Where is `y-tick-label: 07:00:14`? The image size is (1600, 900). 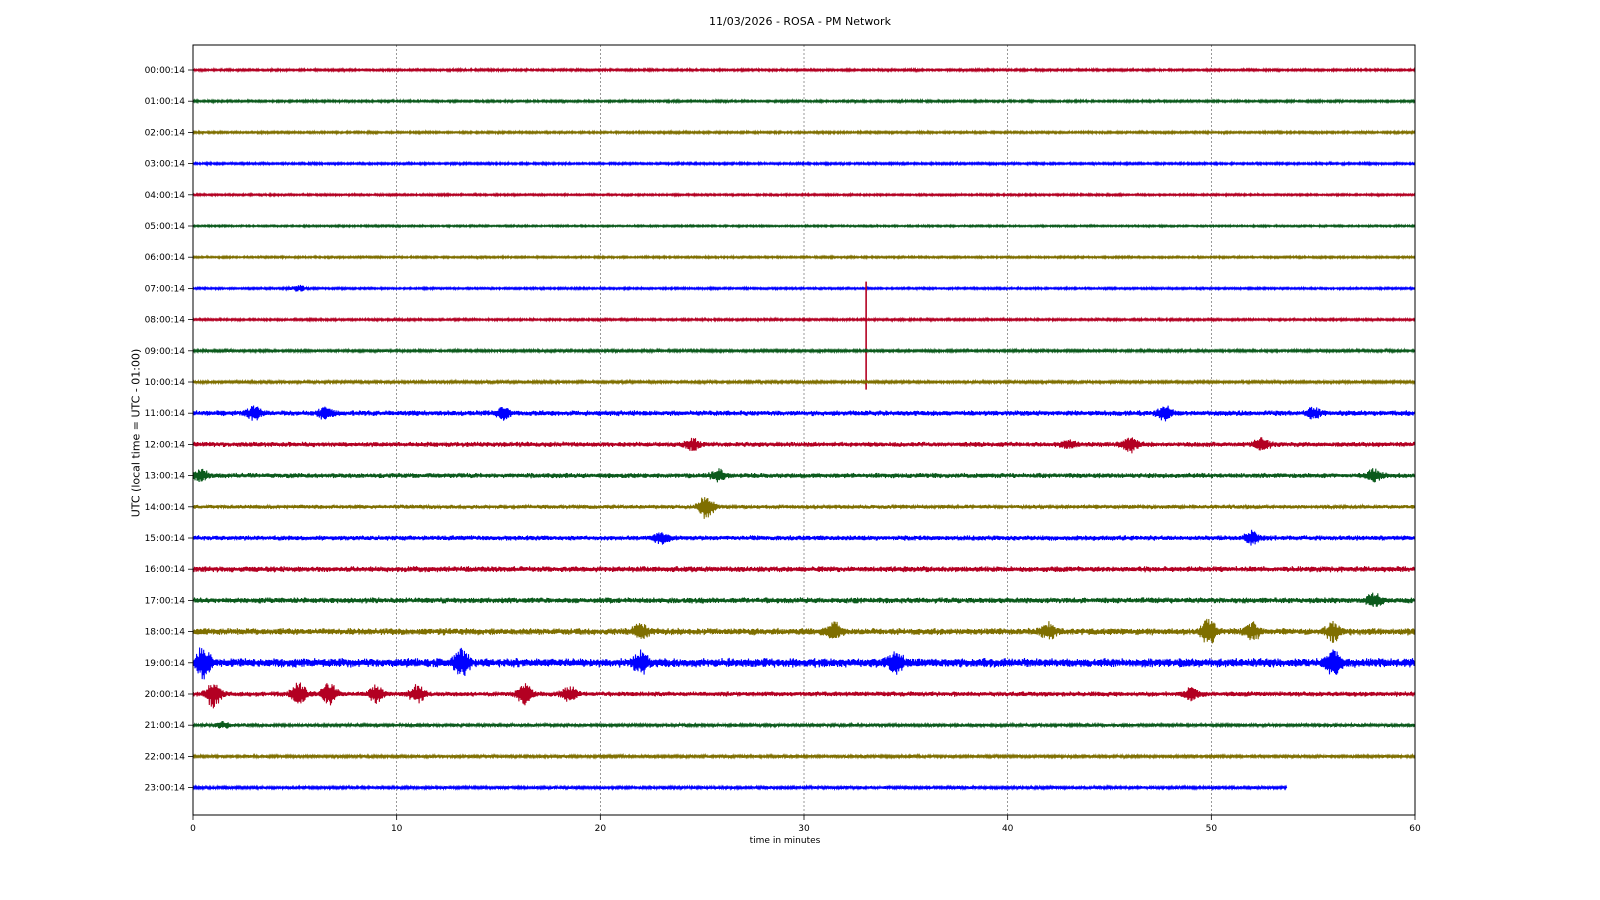
y-tick-label: 07:00:14 is located at coordinates (165, 289).